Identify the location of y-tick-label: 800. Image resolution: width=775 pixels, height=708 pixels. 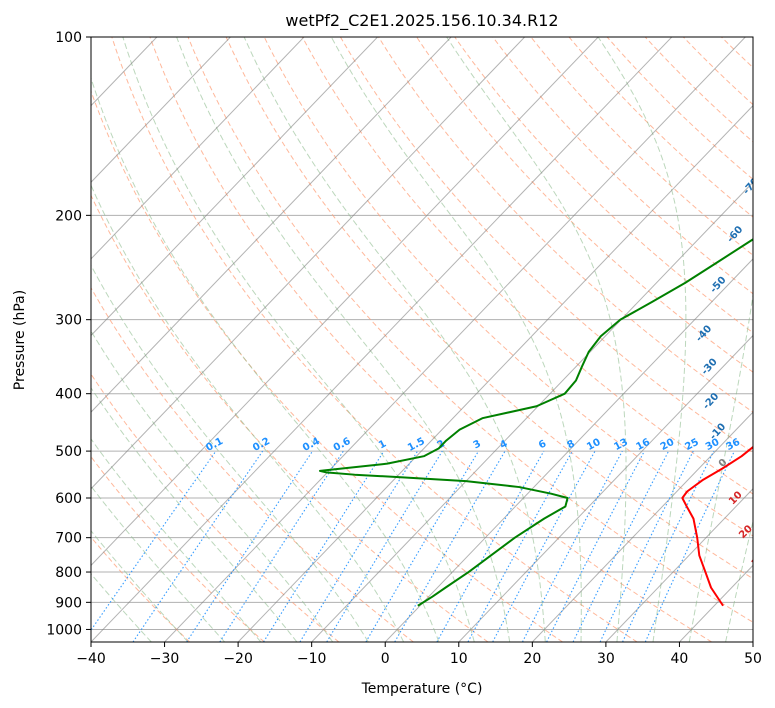
(68, 573).